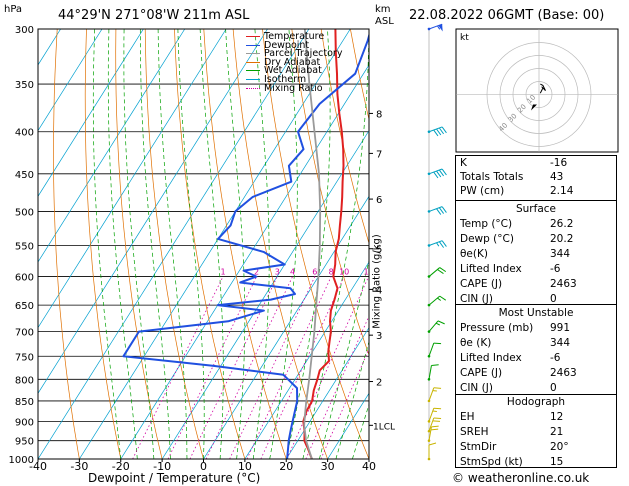  Describe the element at coordinates (536, 178) in the screenshot. I see `totals-totals-row: Totals Totals 43` at that location.